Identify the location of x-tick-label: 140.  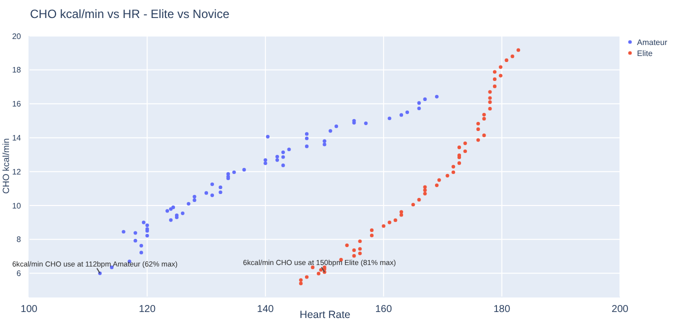
(265, 310).